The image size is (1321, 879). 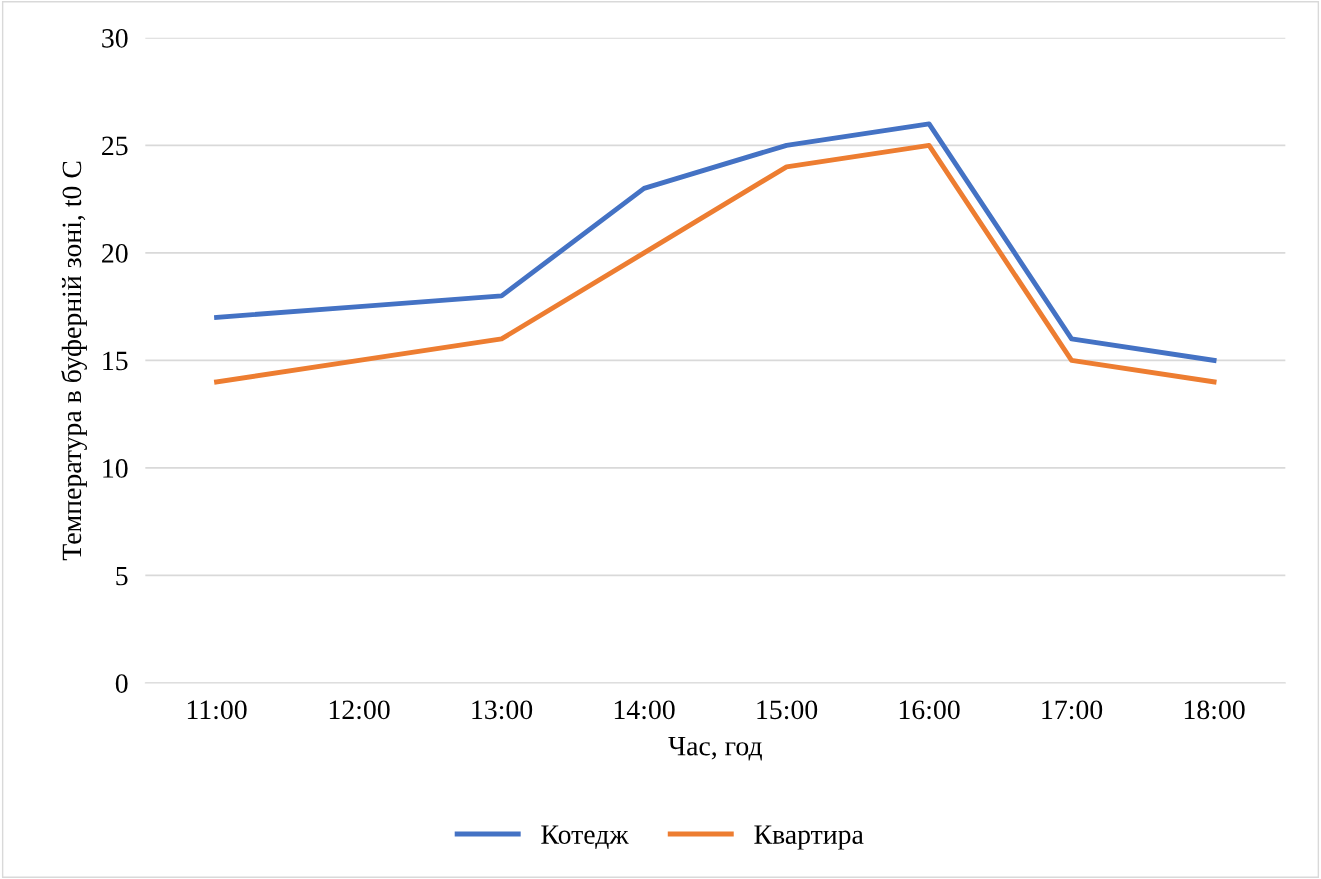 What do you see at coordinates (787, 710) in the screenshot?
I see `x-tick-label: 15:00` at bounding box center [787, 710].